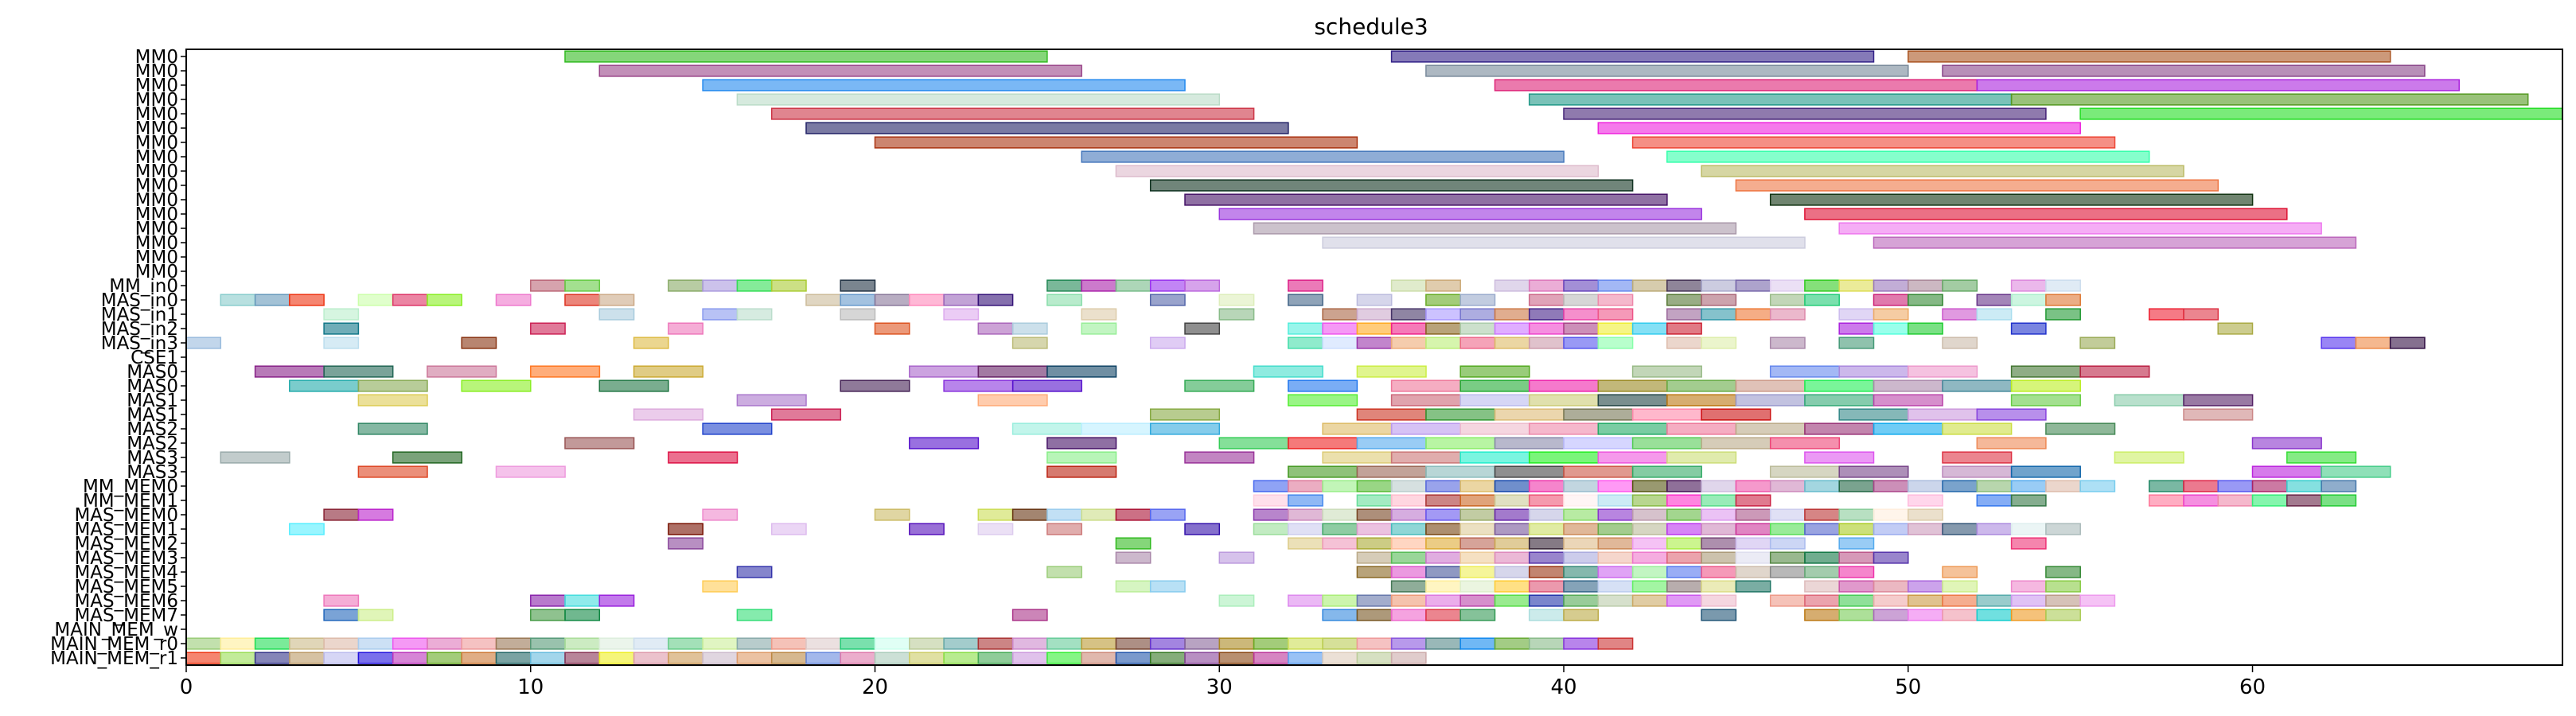 The height and width of the screenshot is (716, 2576). I want to click on y-tick-label: MAS_in3, so click(139, 343).